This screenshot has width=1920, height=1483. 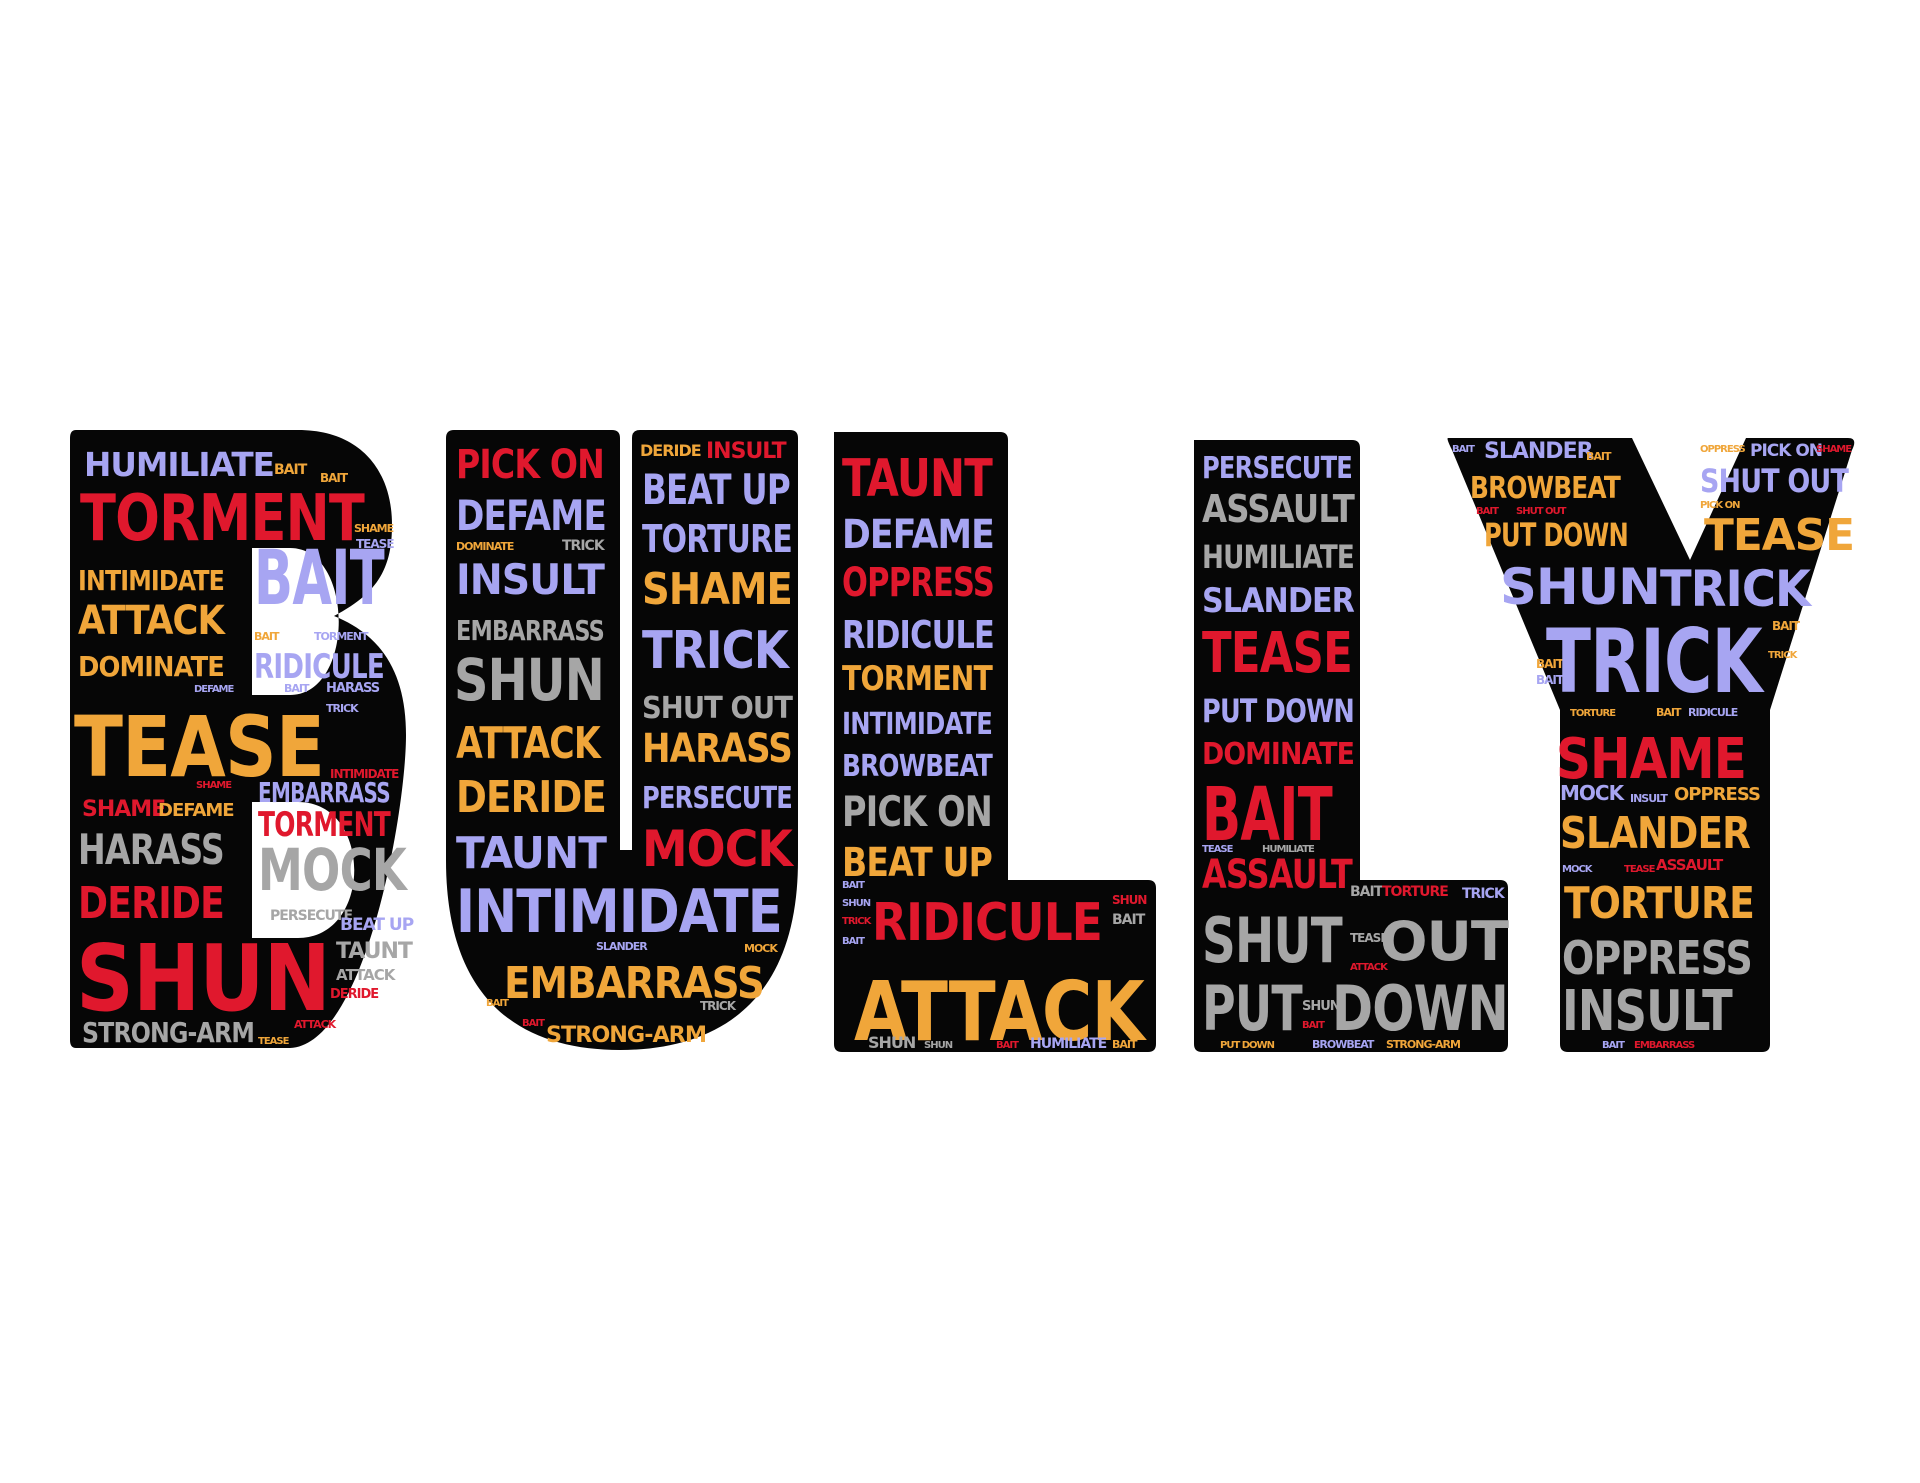 I want to click on word-label: HUMILIATE, so click(x=1068, y=1044).